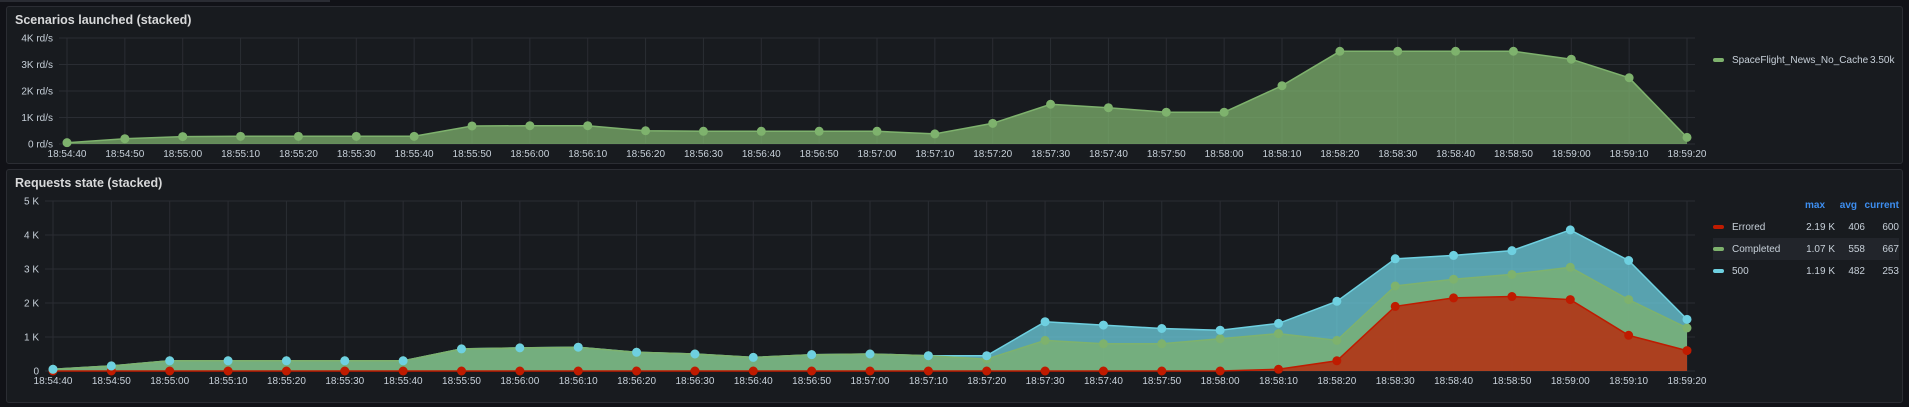 This screenshot has width=1909, height=407. I want to click on scenarios-legend: SpaceFlight_News_No_Cache 3.50k, so click(1807, 60).